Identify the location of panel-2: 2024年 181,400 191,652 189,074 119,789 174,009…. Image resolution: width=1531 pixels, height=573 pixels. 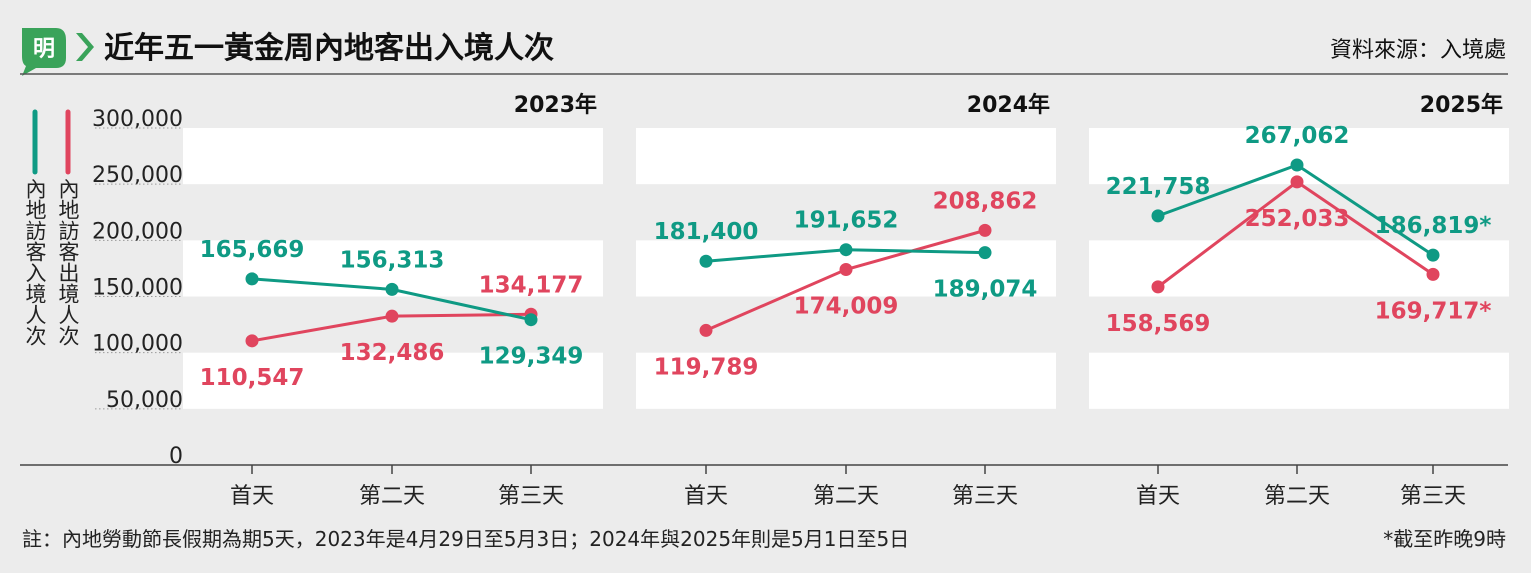
(852, 236).